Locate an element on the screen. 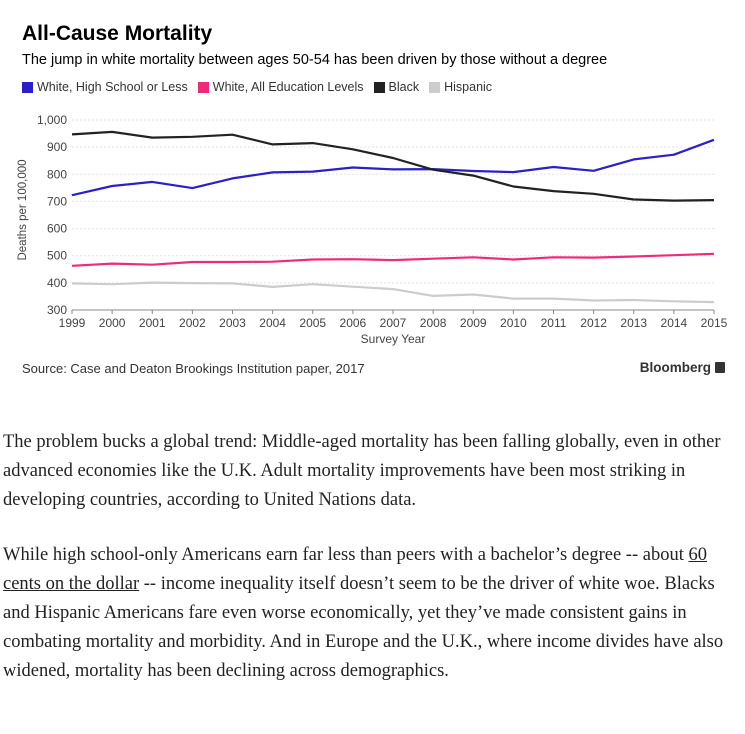 The width and height of the screenshot is (745, 734). y-tick-label: 400 is located at coordinates (57, 283).